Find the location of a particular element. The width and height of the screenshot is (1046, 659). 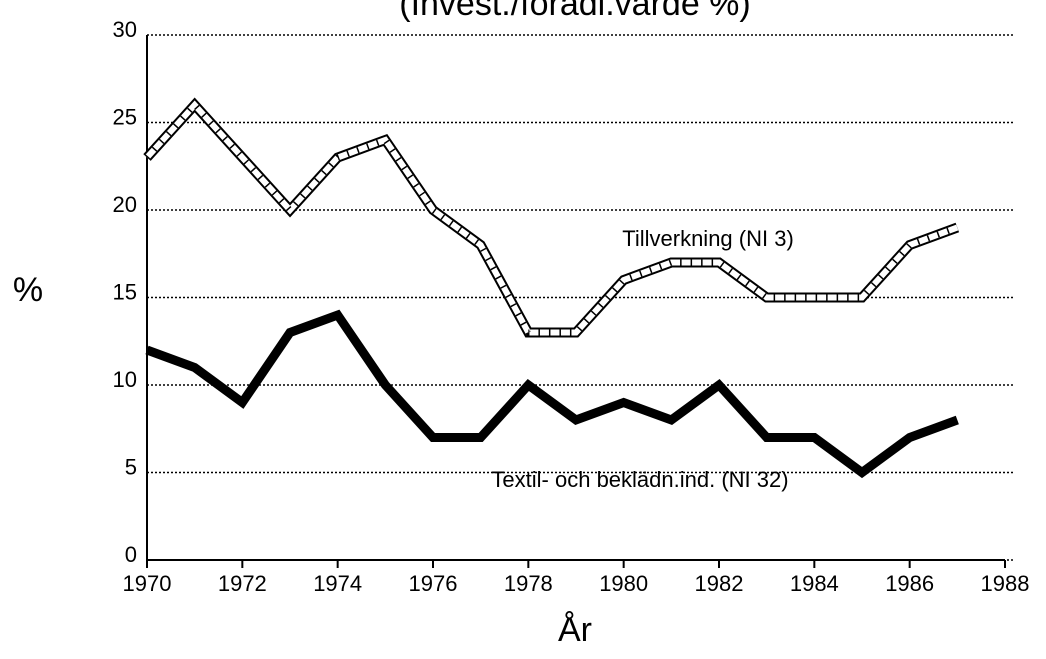

y-tick-label: 0 is located at coordinates (131, 554).